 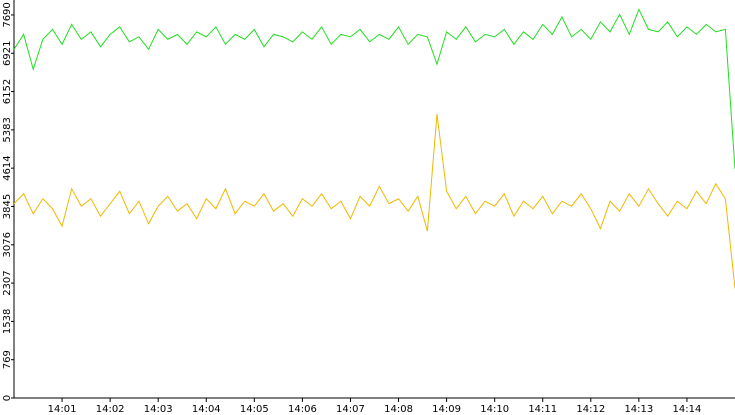 What do you see at coordinates (7, 167) in the screenshot?
I see `y-tick-label: 4614` at bounding box center [7, 167].